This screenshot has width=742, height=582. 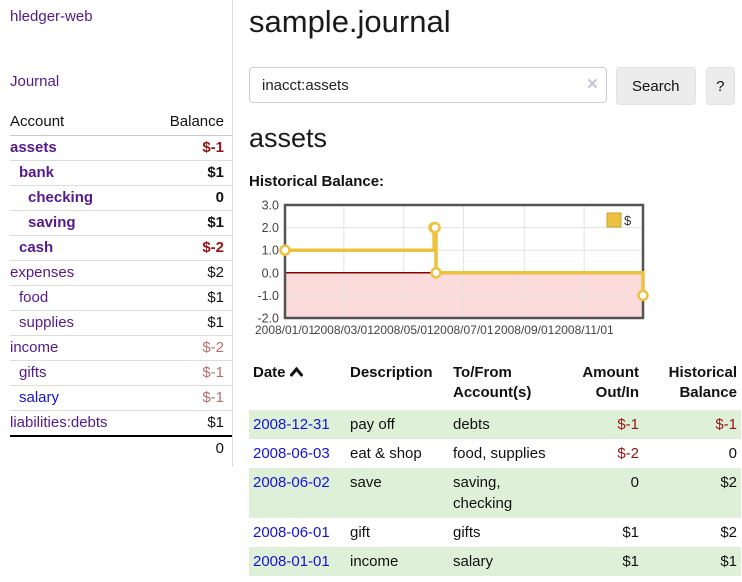 What do you see at coordinates (188, 198) in the screenshot?
I see `account-balance: 0` at bounding box center [188, 198].